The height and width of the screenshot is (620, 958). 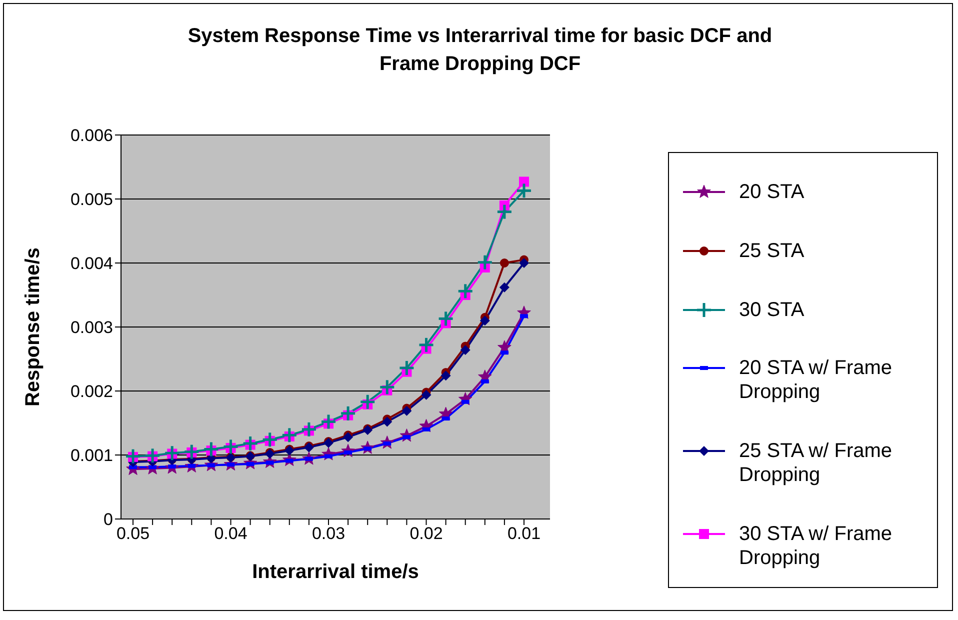 I want to click on y-tick-label: 0.004, so click(x=91, y=264).